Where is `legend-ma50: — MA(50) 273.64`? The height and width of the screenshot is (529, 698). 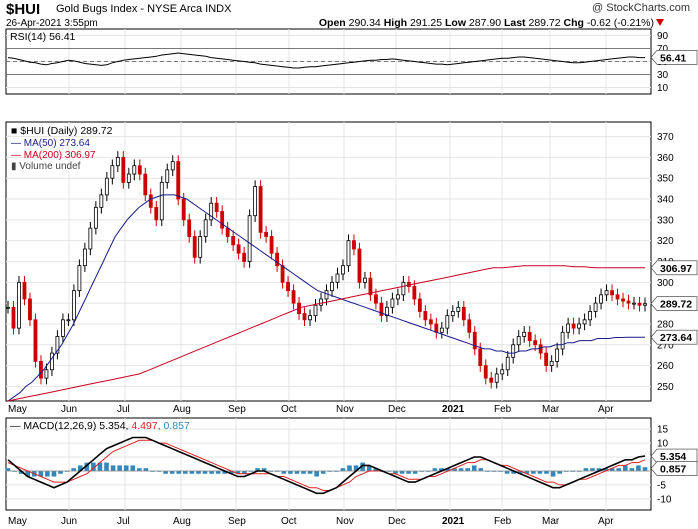 legend-ma50: — MA(50) 273.64 is located at coordinates (50, 143).